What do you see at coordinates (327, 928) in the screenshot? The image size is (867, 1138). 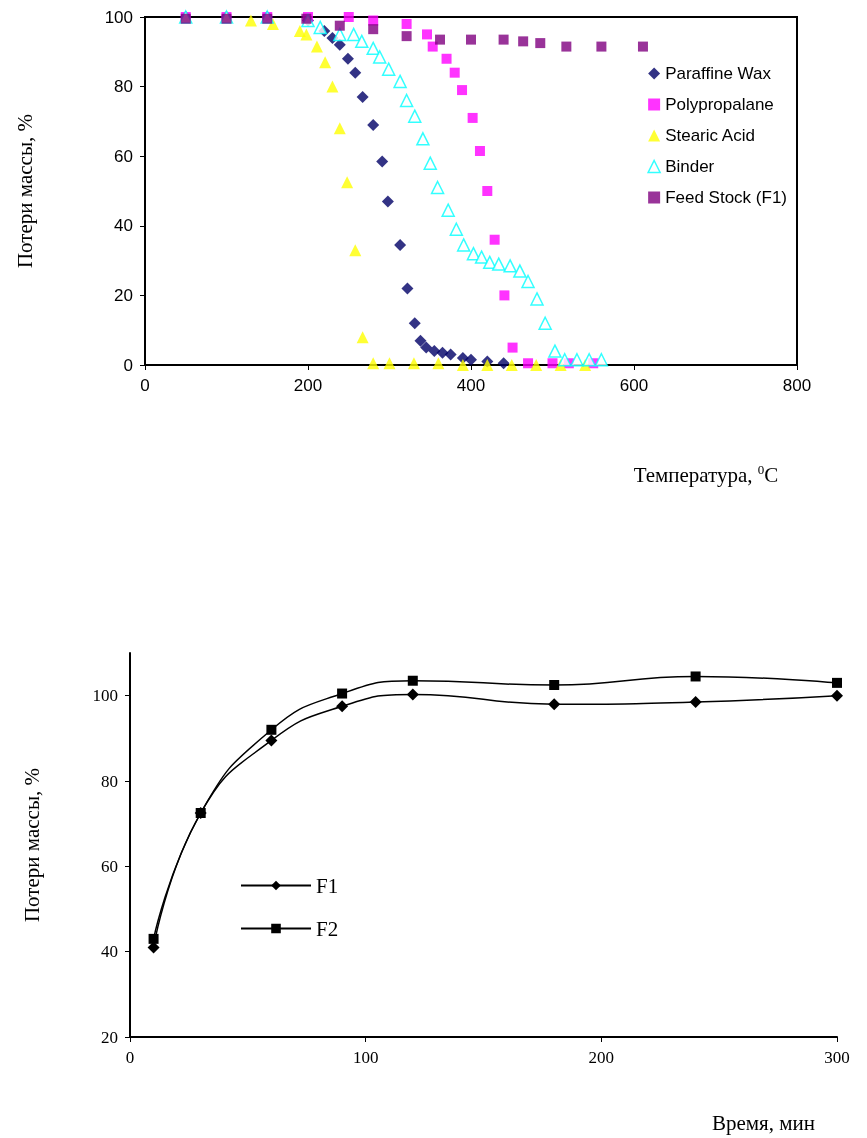 I see `legend-label: F2` at bounding box center [327, 928].